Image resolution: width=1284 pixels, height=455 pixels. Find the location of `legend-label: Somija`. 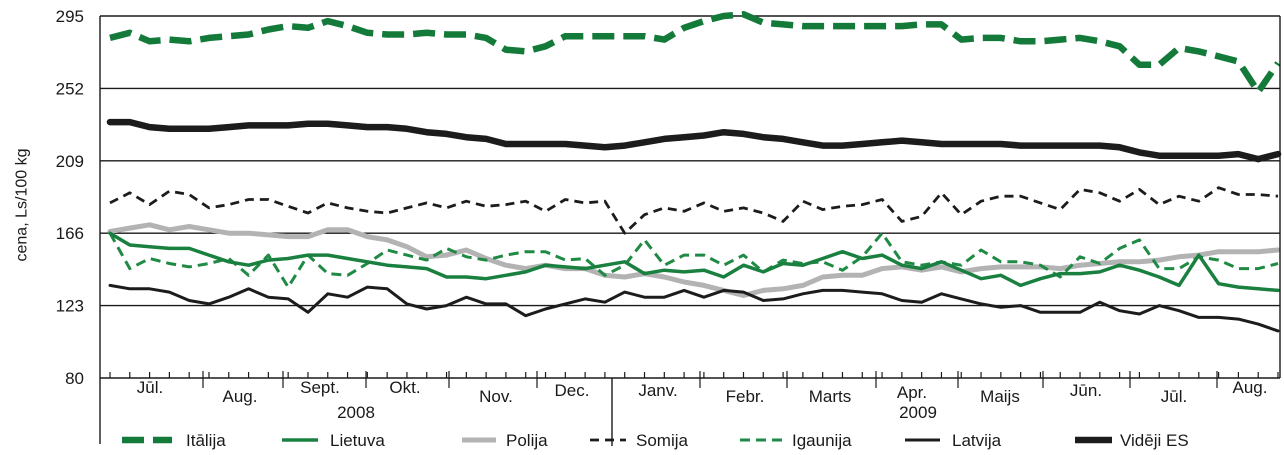

legend-label: Somija is located at coordinates (662, 440).